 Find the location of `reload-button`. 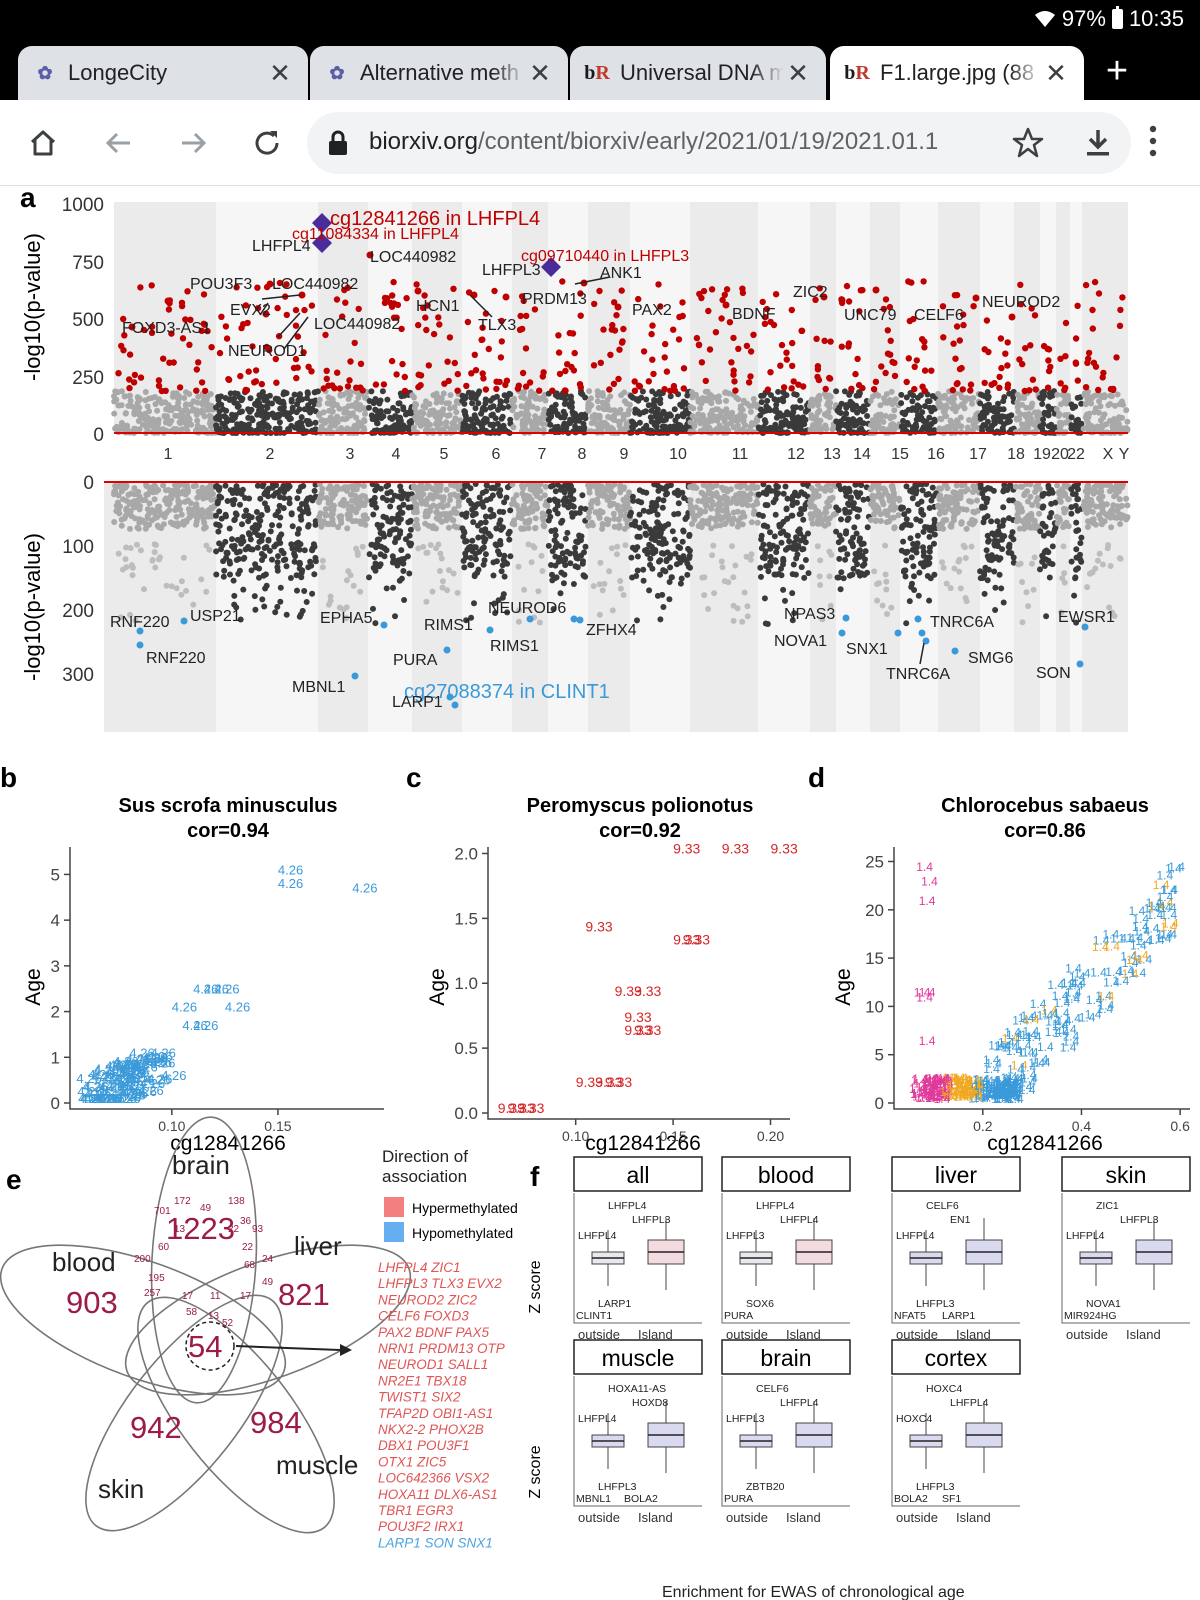

reload-button is located at coordinates (267, 143).